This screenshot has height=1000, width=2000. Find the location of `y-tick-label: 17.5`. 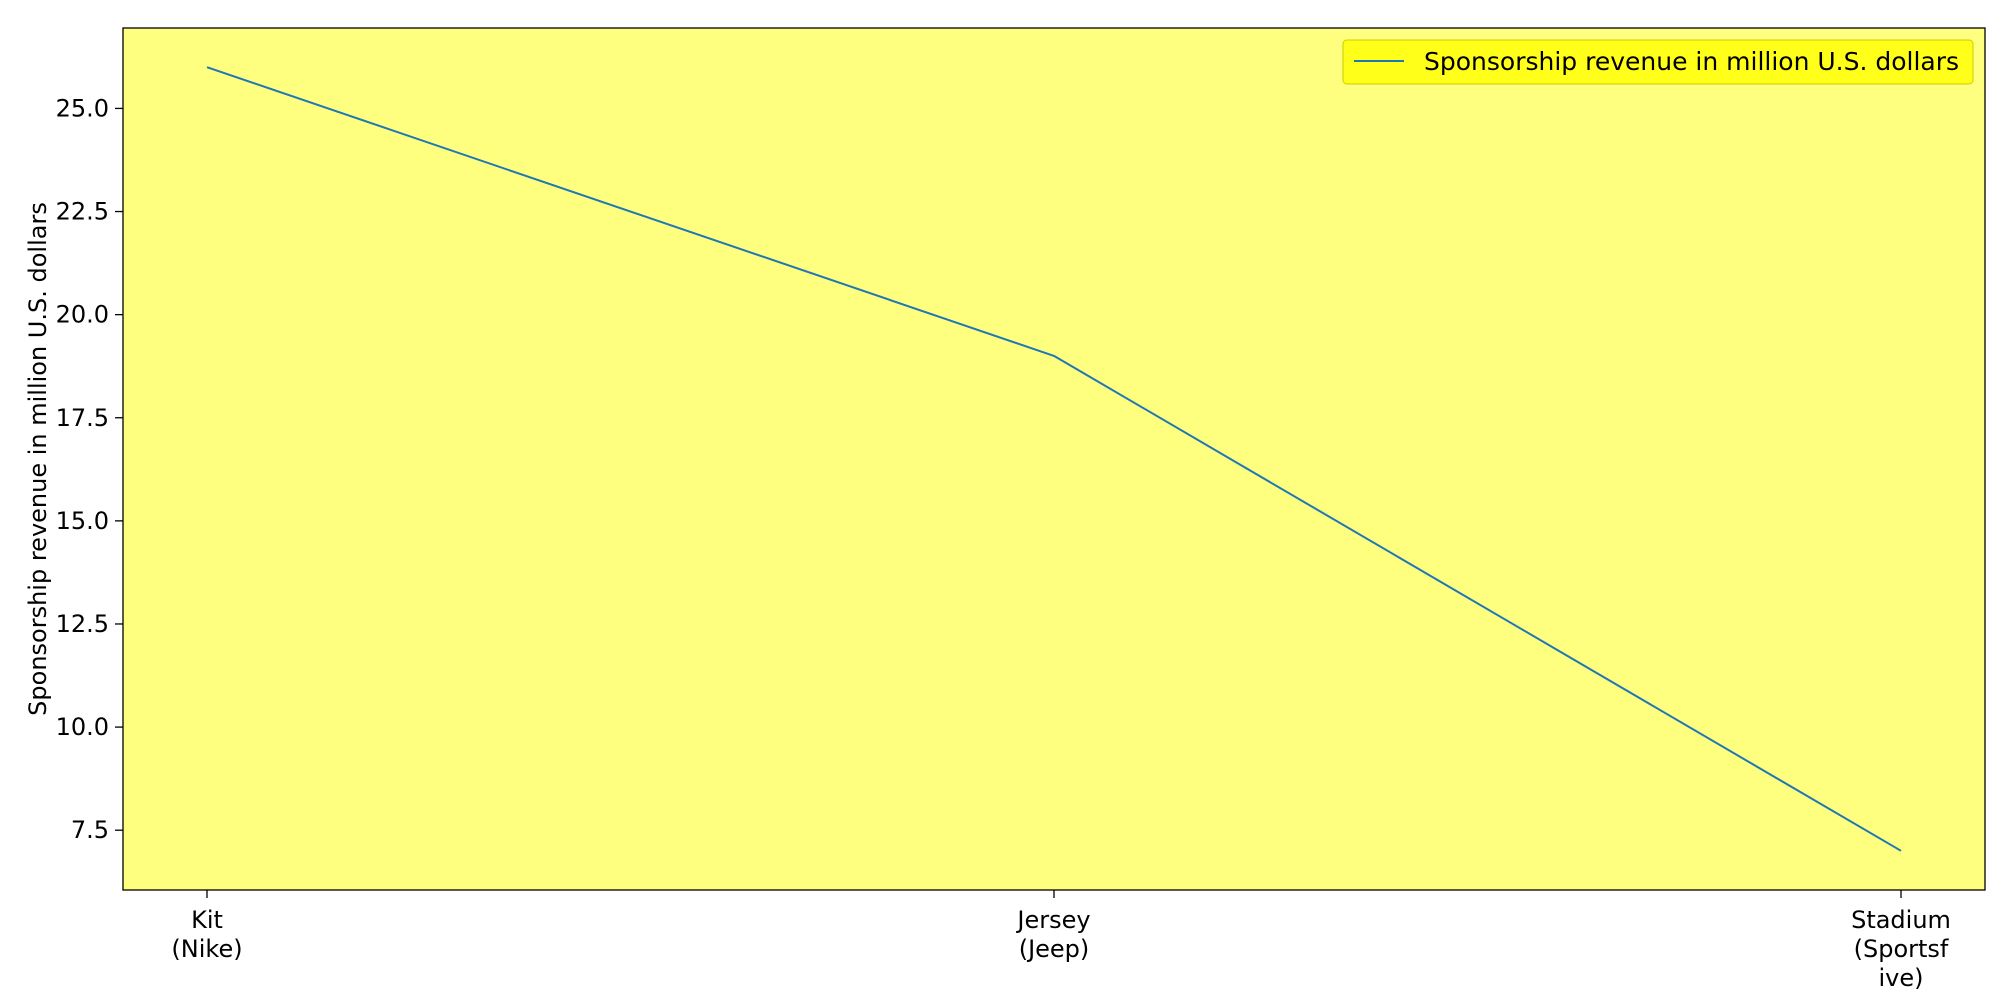

y-tick-label: 17.5 is located at coordinates (82, 418).